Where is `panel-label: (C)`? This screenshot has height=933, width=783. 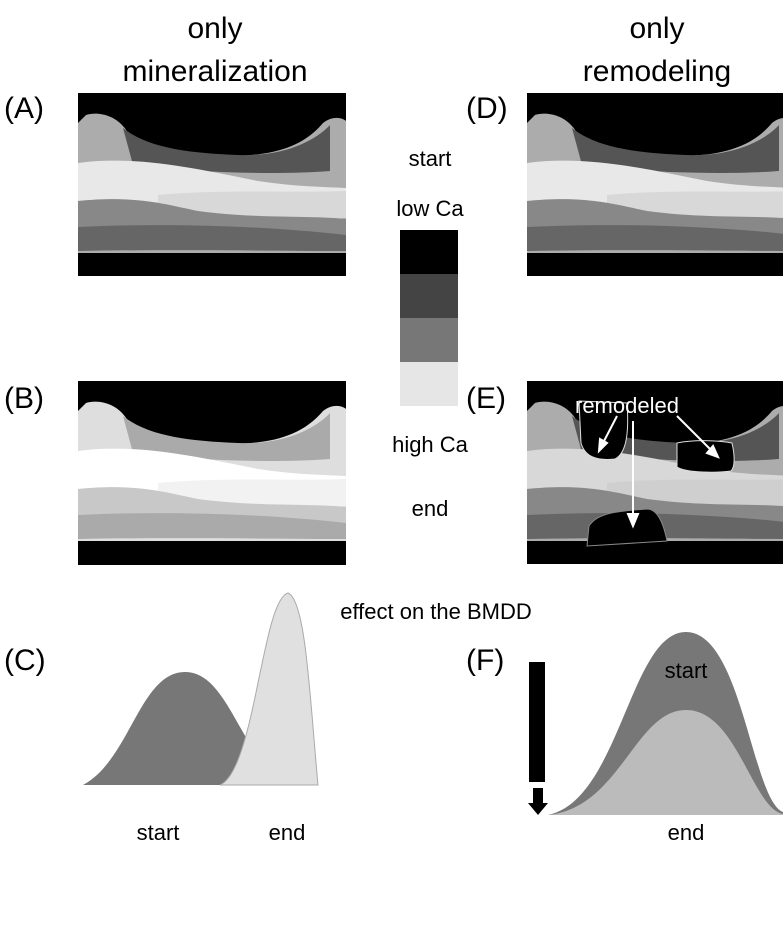
panel-label: (C) is located at coordinates (25, 660).